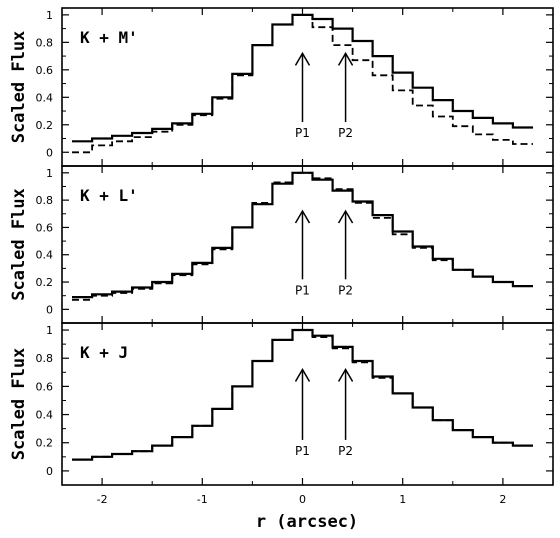 Image resolution: width=560 pixels, height=538 pixels. Describe the element at coordinates (109, 37) in the screenshot. I see `panel-title: K + M'` at that location.